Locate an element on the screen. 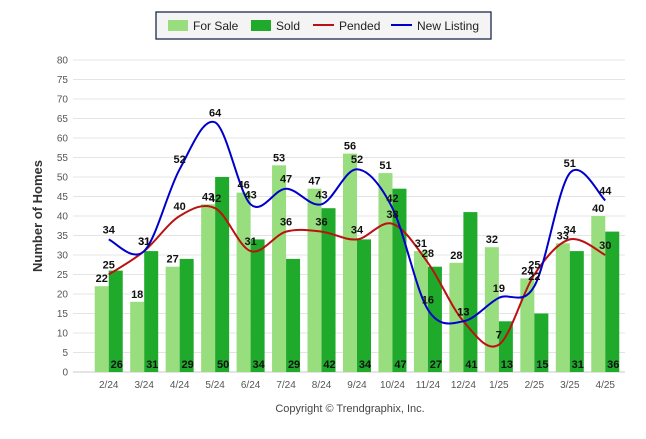 The height and width of the screenshot is (439, 646). y-tick-label: 60 is located at coordinates (63, 139).